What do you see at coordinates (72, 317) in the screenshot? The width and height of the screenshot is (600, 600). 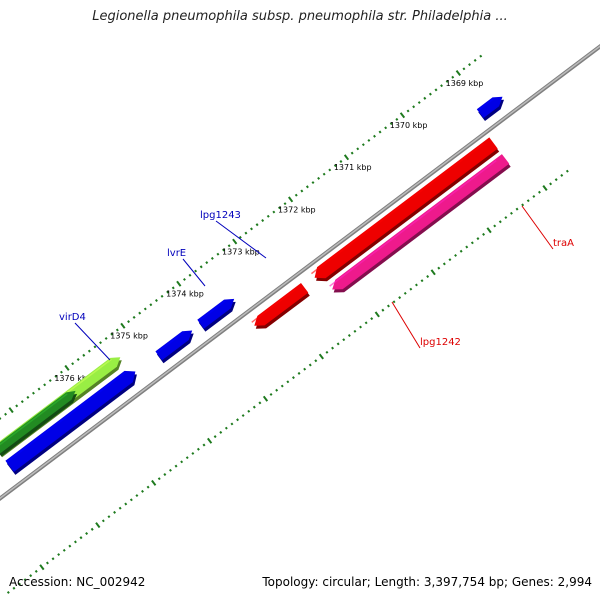 I see `gene-label-virD4: virD4` at bounding box center [72, 317].